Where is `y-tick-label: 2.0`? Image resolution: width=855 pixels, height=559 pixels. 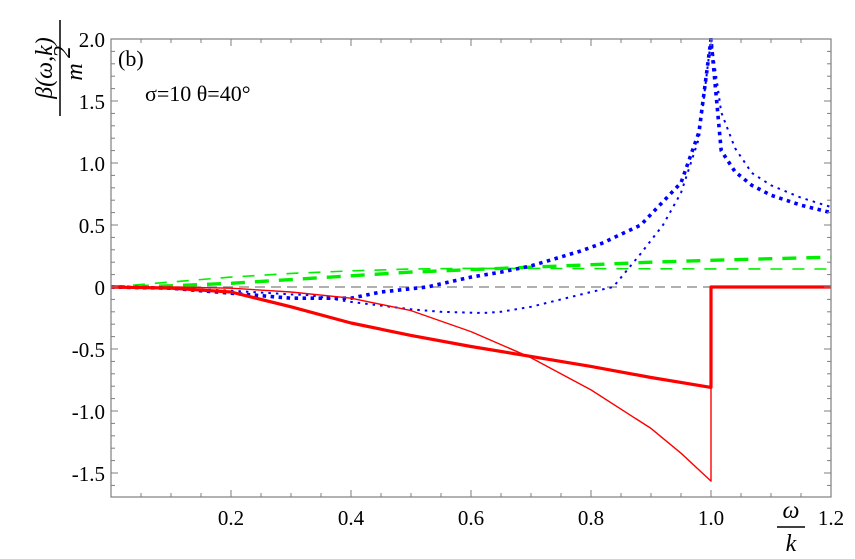 y-tick-label: 2.0 is located at coordinates (92, 40).